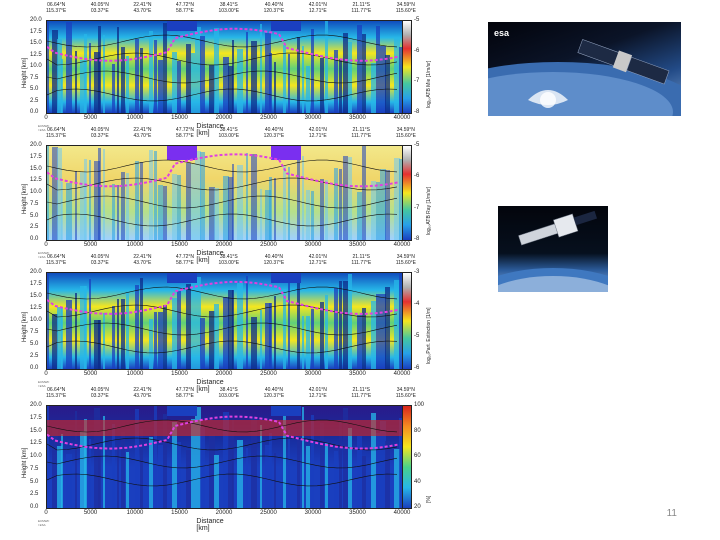 The height and width of the screenshot is (540, 720). What do you see at coordinates (185, 260) in the screenshot?
I see `coordinate-label: 47.72°N 58.77°E` at bounding box center [185, 260].